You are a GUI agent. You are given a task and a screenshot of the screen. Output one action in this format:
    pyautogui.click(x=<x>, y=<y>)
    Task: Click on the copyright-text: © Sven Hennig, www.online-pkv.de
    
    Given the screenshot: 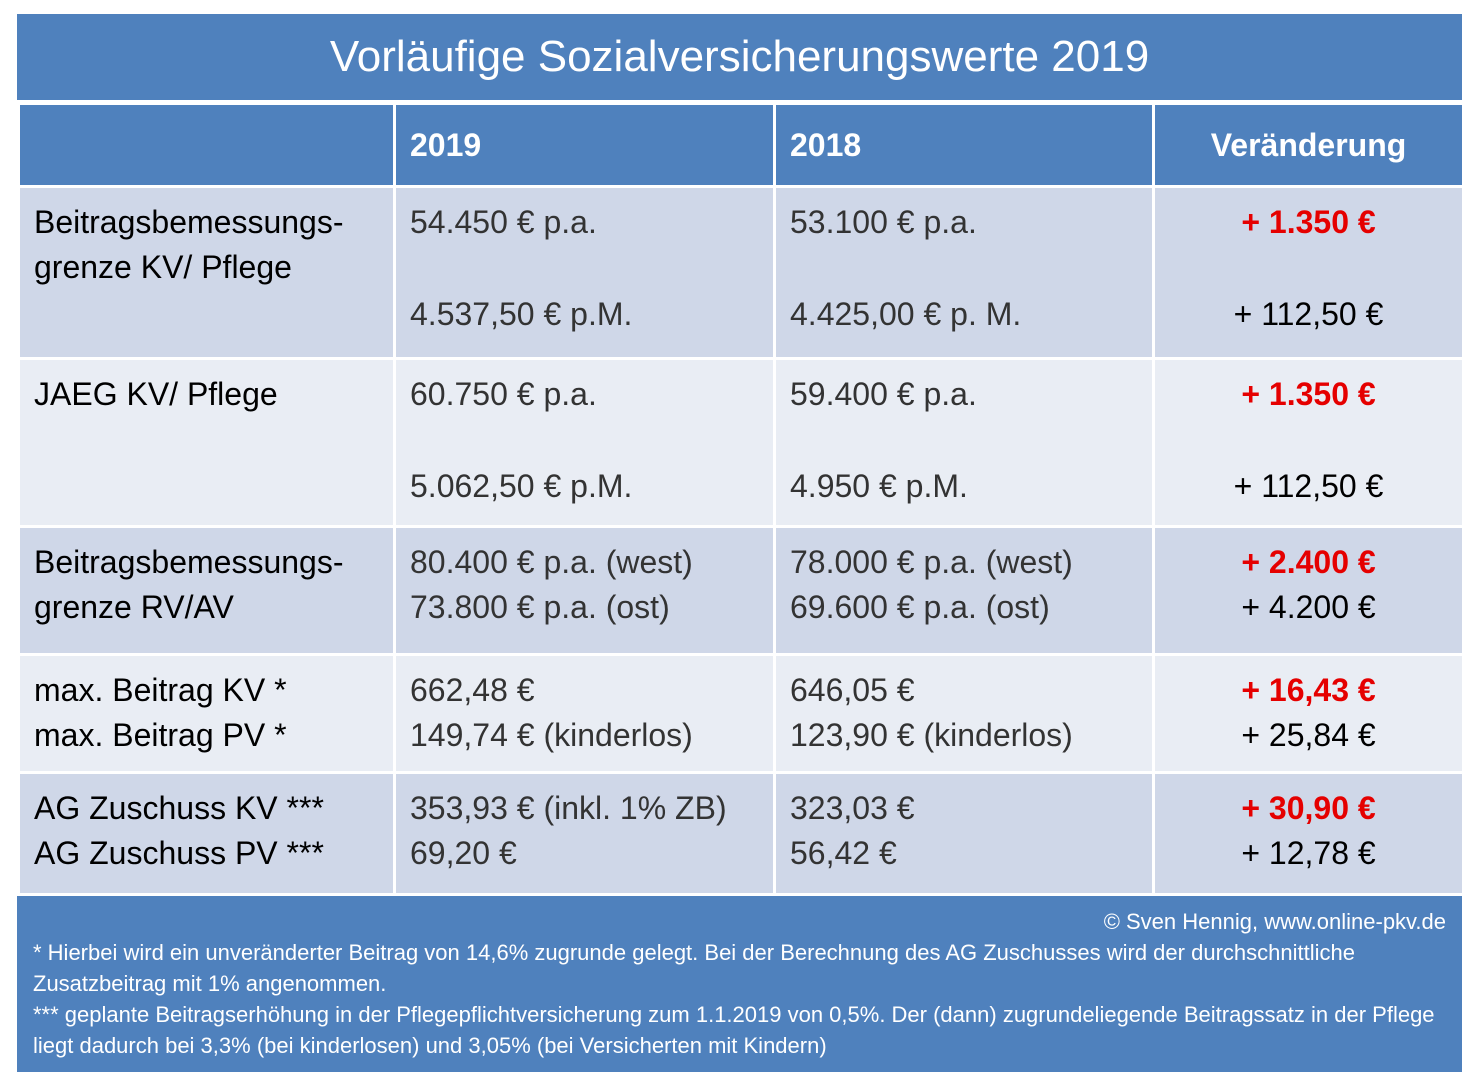 What is the action you would take?
    pyautogui.click(x=1274, y=921)
    